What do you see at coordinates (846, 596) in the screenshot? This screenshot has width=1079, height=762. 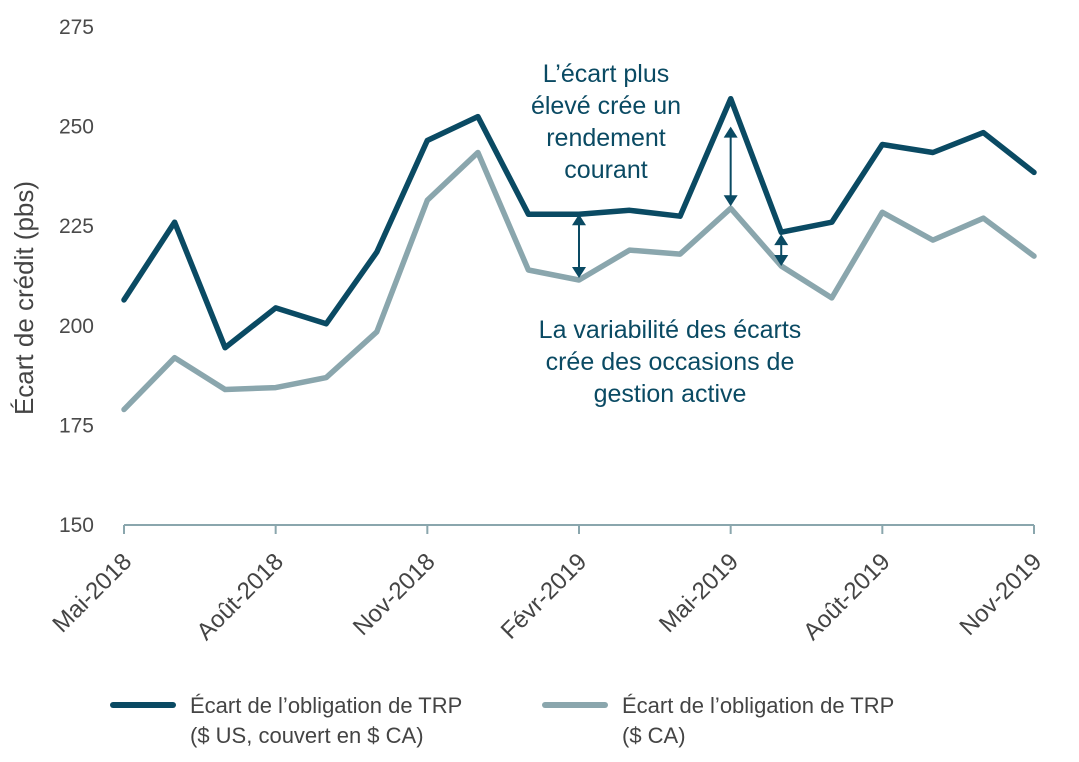 I see `x-tick-label: Août-2019` at bounding box center [846, 596].